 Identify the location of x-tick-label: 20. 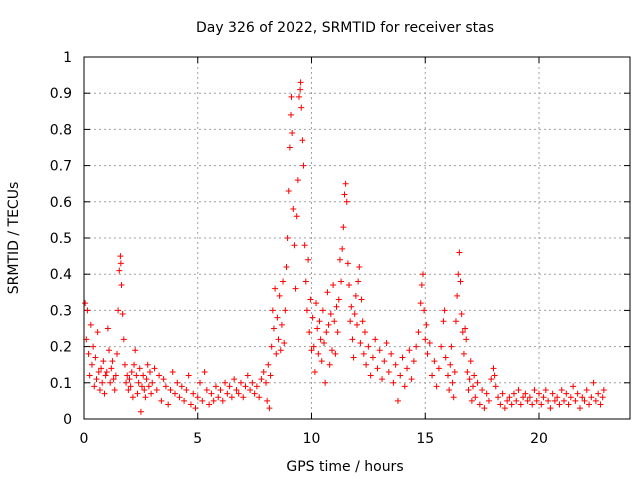
(539, 439).